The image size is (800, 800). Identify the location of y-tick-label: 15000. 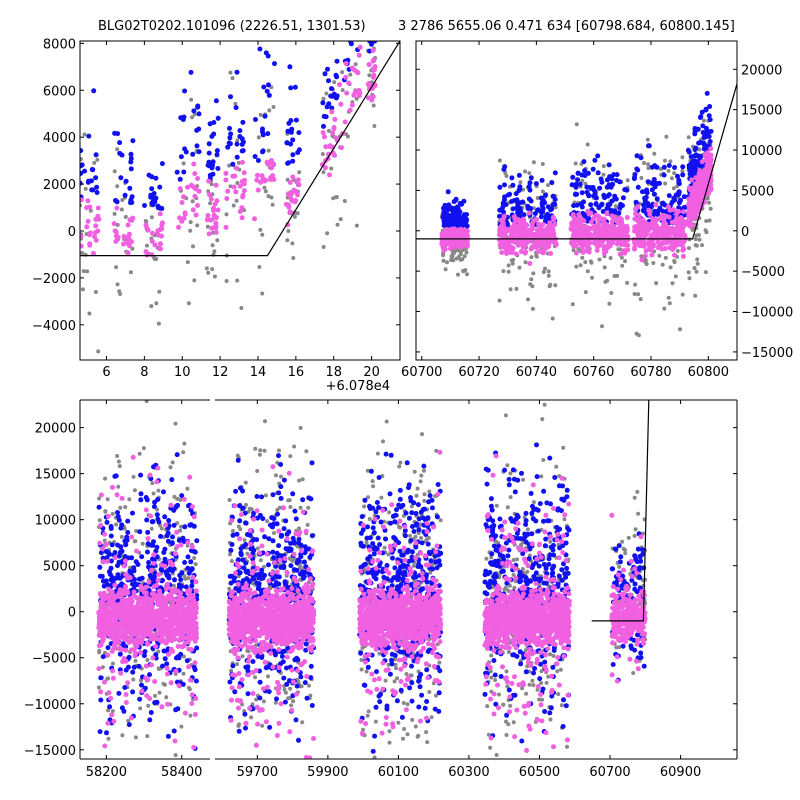
(761, 111).